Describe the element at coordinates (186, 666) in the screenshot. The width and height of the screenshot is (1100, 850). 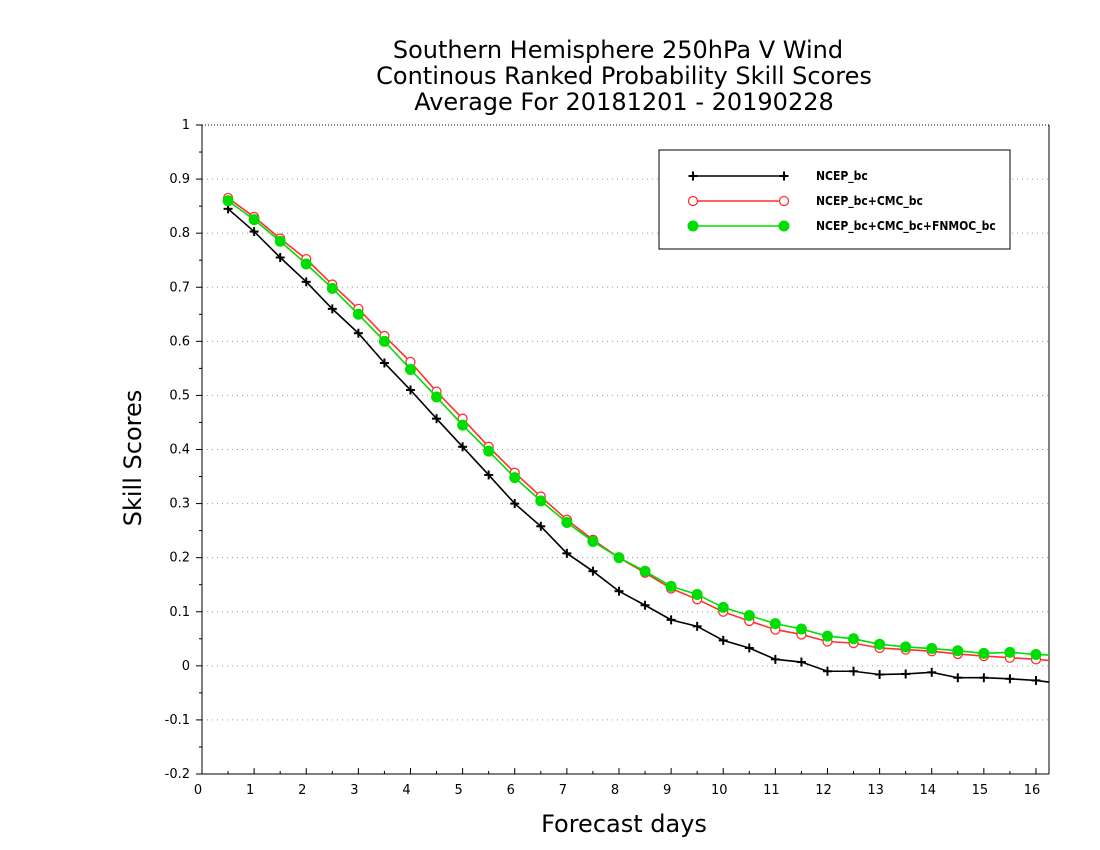
I see `y-tick-label-2: 0` at that location.